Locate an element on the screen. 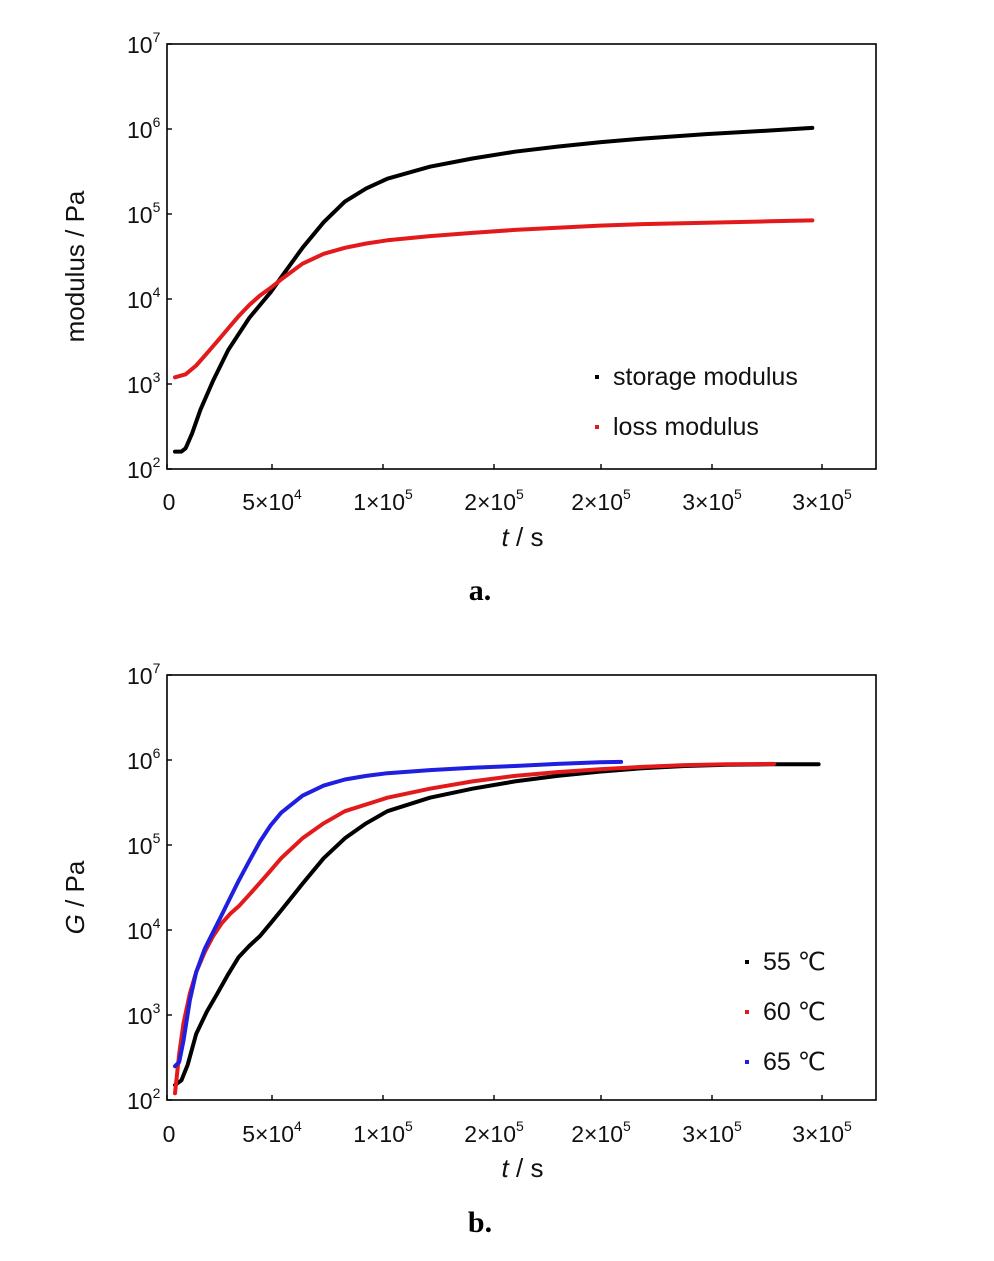 The width and height of the screenshot is (994, 1261). legend-label: 65 ℃ is located at coordinates (794, 1062).